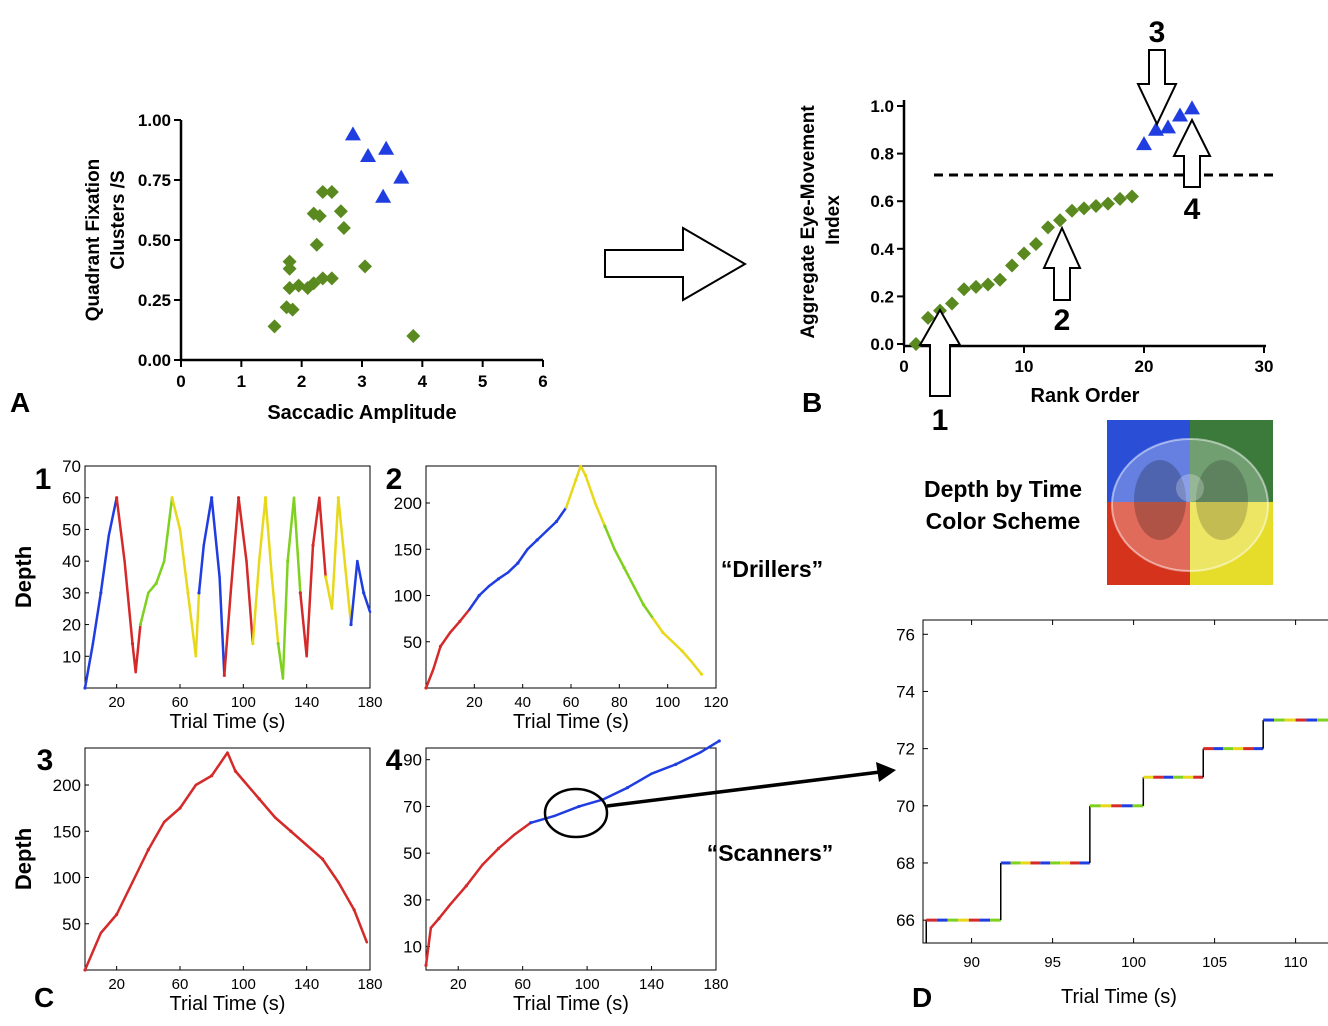 The height and width of the screenshot is (1026, 1328). Describe the element at coordinates (154, 180) in the screenshot. I see `a-y-tick-label: 0.75` at that location.